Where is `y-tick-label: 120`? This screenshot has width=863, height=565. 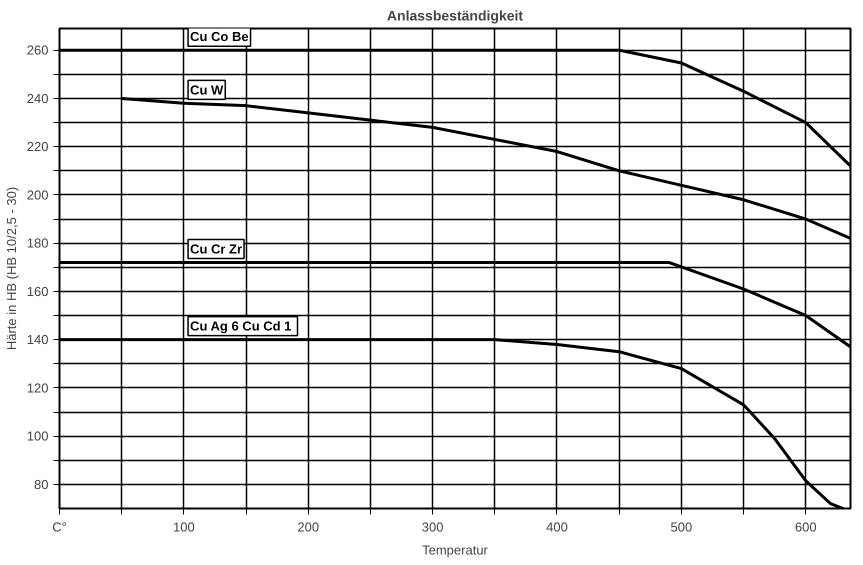
y-tick-label: 120 is located at coordinates (37, 388).